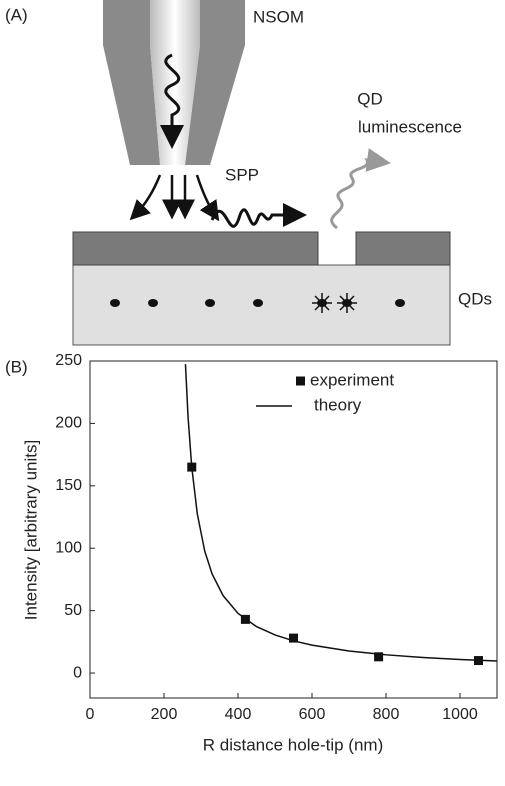 This screenshot has width=505, height=786. What do you see at coordinates (16, 14) in the screenshot?
I see `panel-label: (A)` at bounding box center [16, 14].